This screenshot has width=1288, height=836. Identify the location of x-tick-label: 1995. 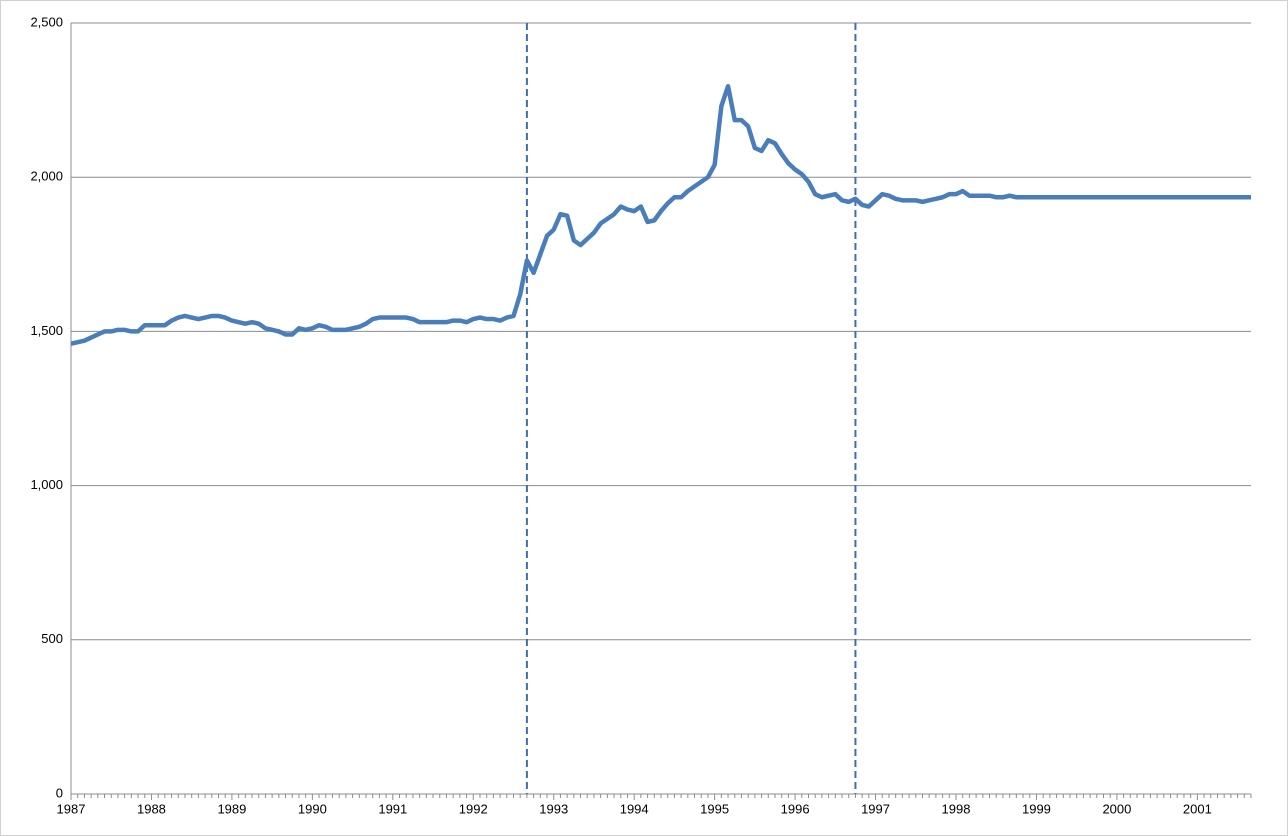
(714, 808).